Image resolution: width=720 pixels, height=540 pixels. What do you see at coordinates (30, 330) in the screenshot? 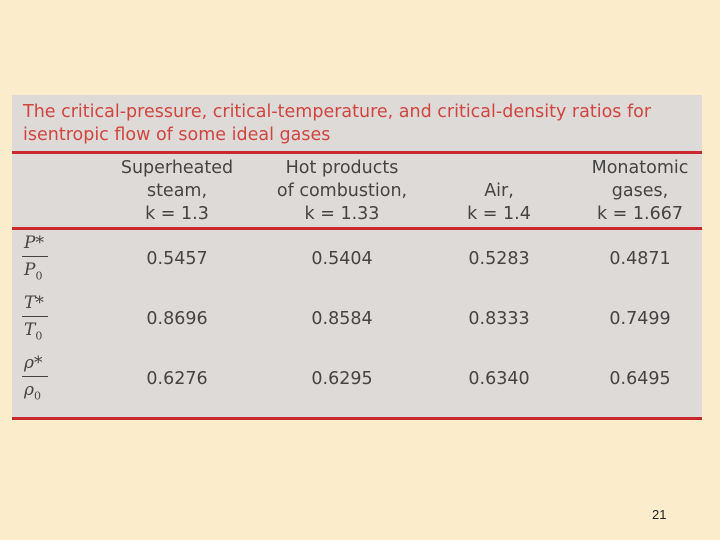
I see `label-symbol: T` at bounding box center [30, 330].